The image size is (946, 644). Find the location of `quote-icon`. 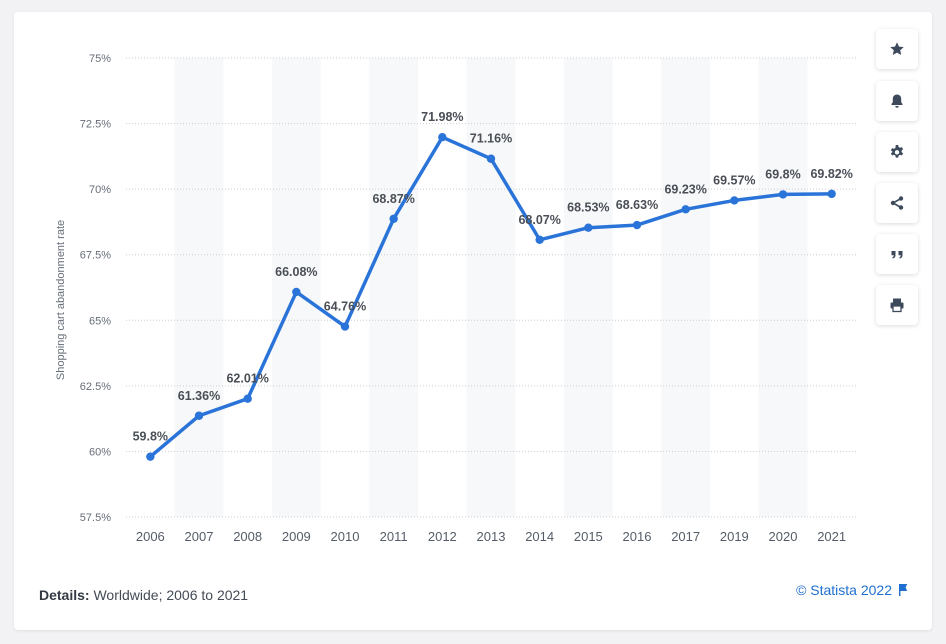

quote-icon is located at coordinates (897, 255).